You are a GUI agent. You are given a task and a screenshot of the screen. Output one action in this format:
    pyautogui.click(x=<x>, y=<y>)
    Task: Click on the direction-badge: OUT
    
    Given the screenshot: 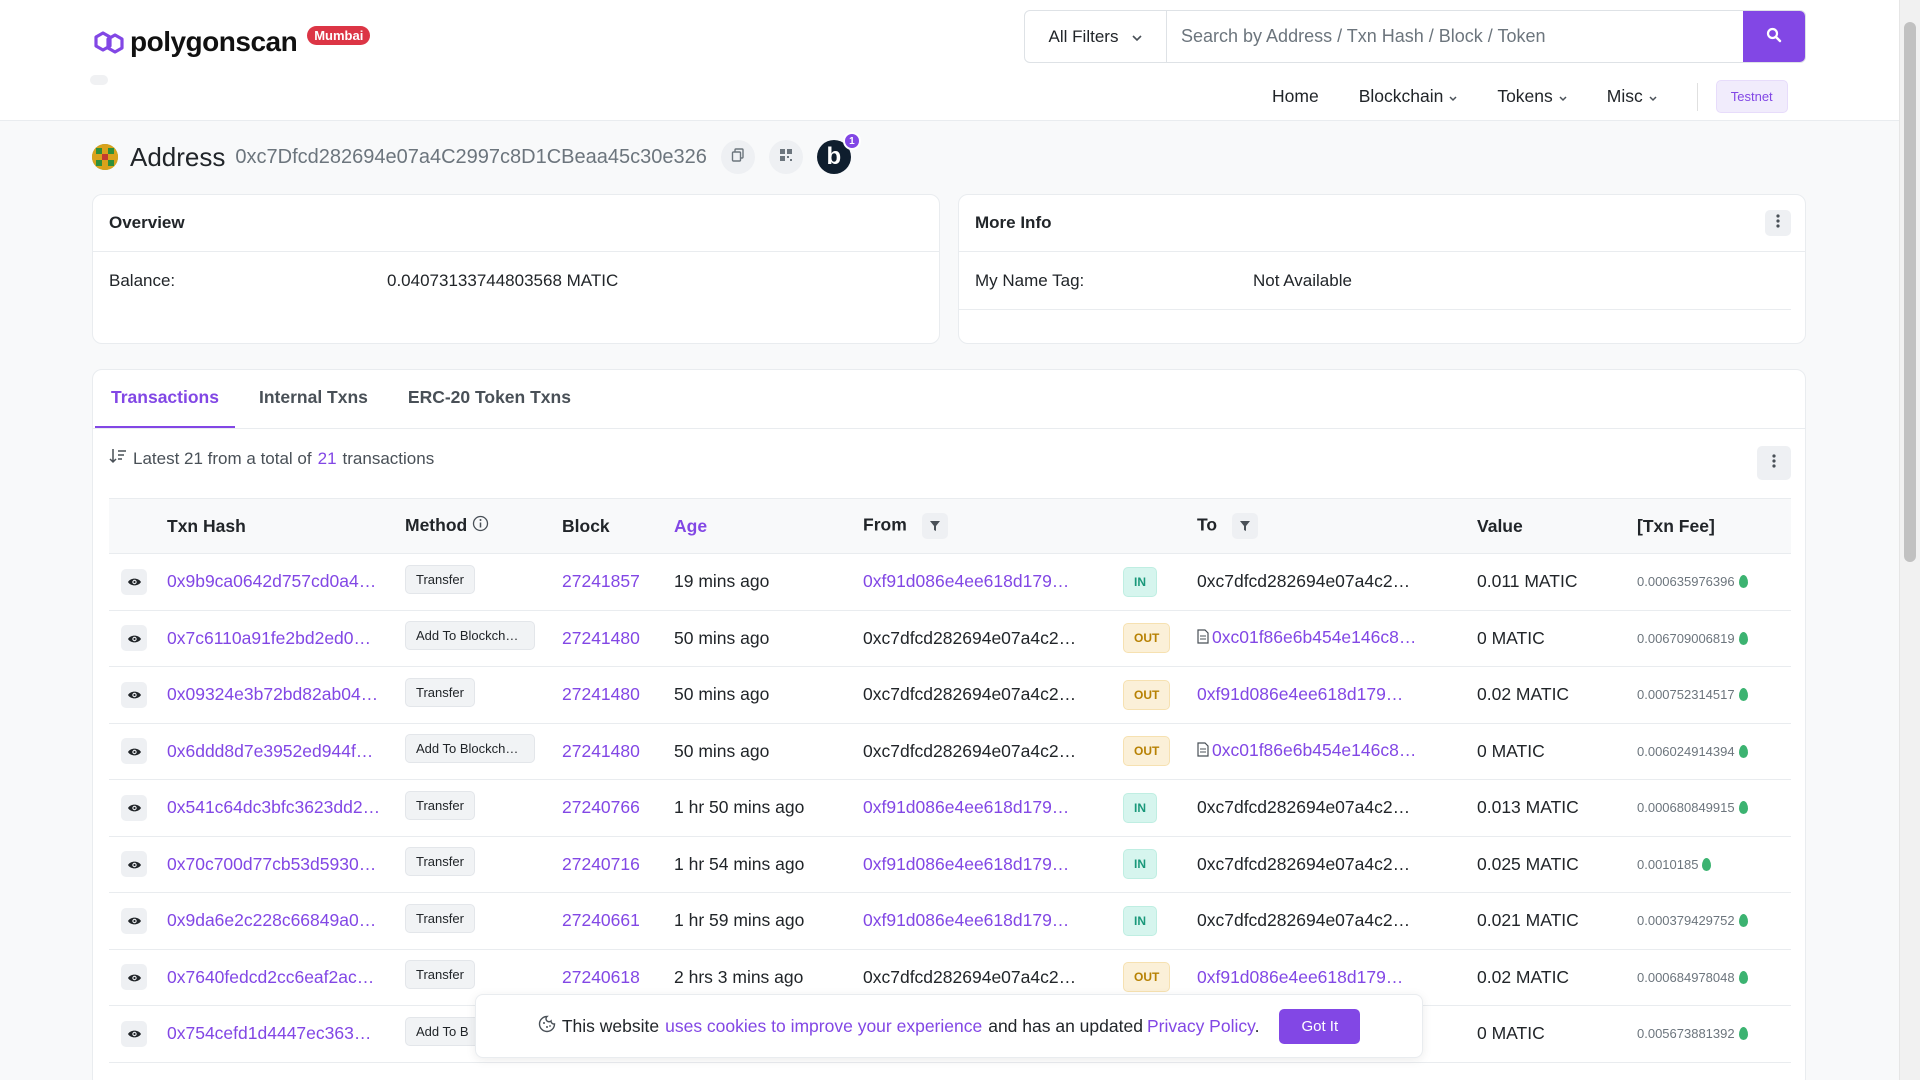 What is the action you would take?
    pyautogui.click(x=1147, y=977)
    